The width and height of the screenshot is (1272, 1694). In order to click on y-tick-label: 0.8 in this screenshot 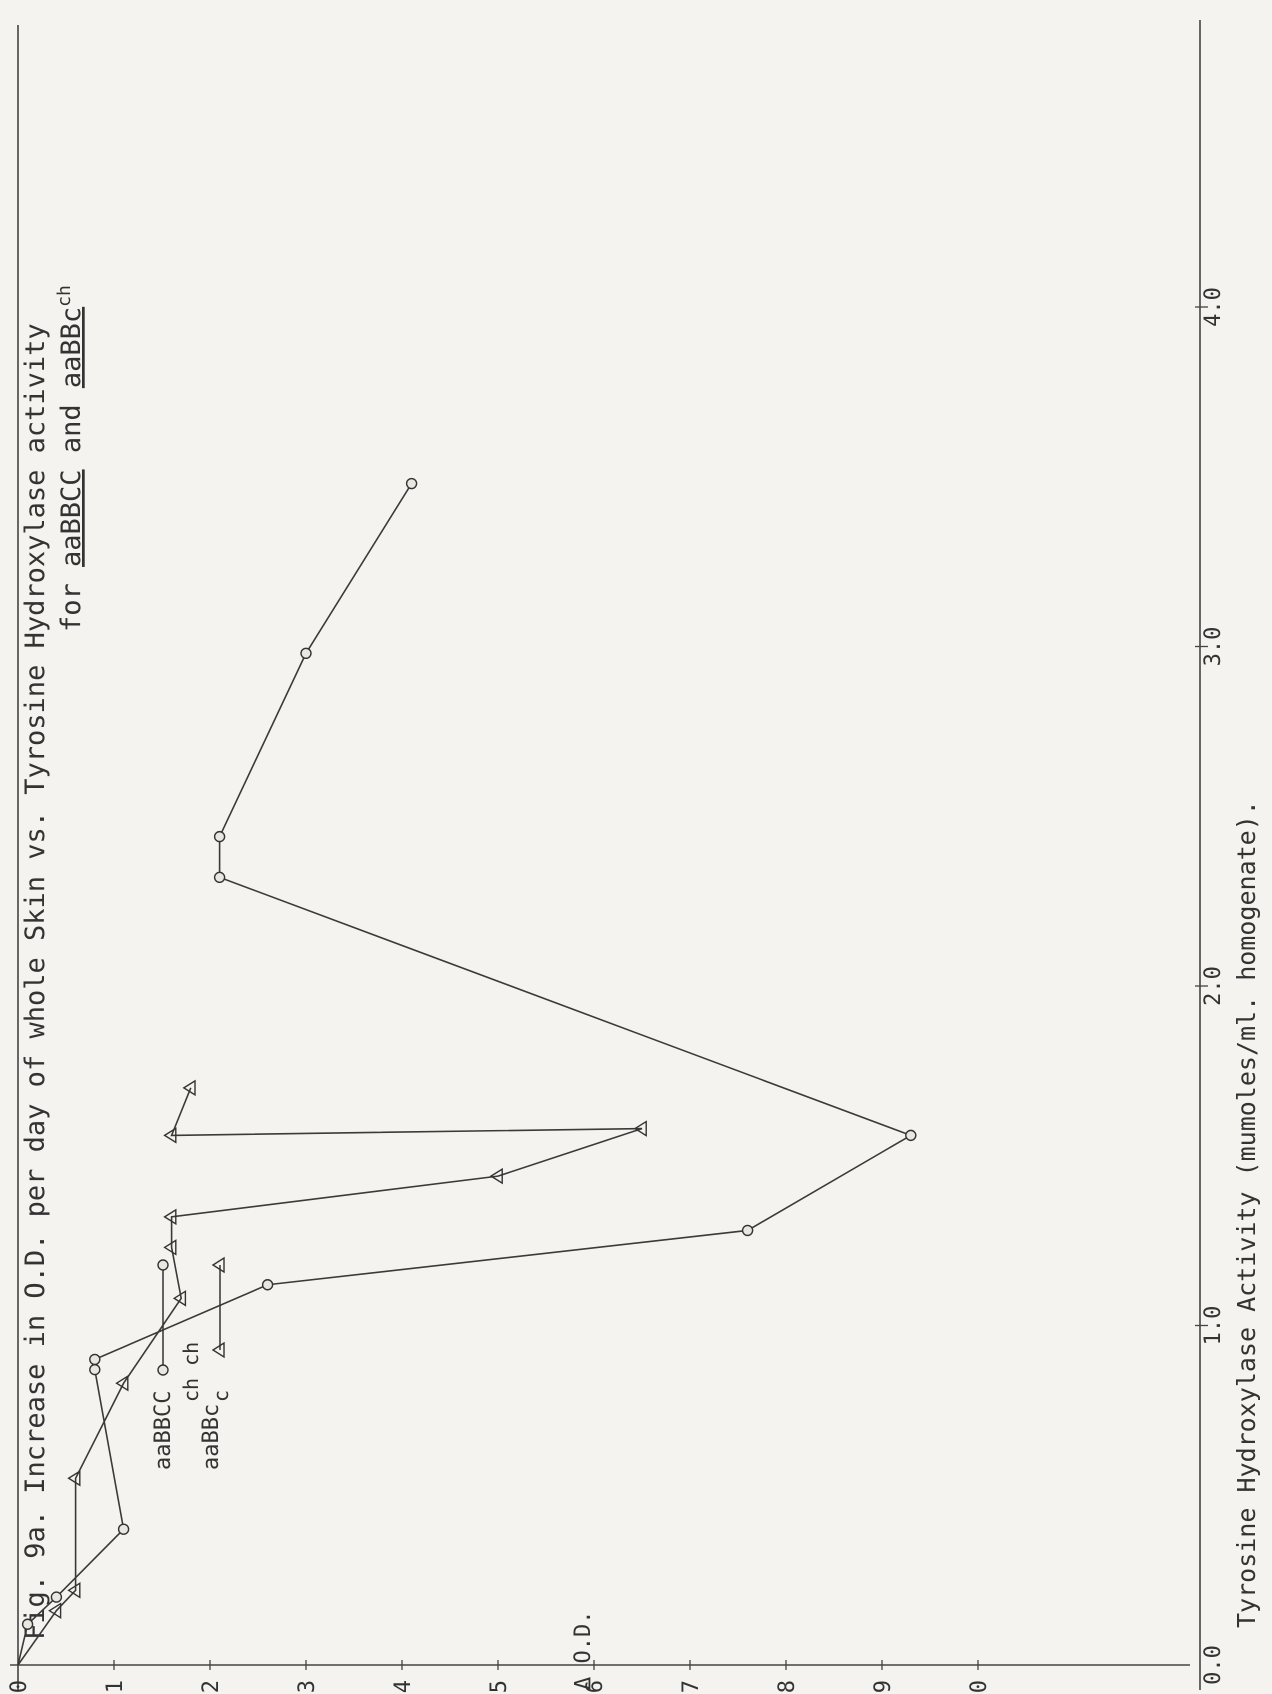, I will do `click(787, 1687)`.